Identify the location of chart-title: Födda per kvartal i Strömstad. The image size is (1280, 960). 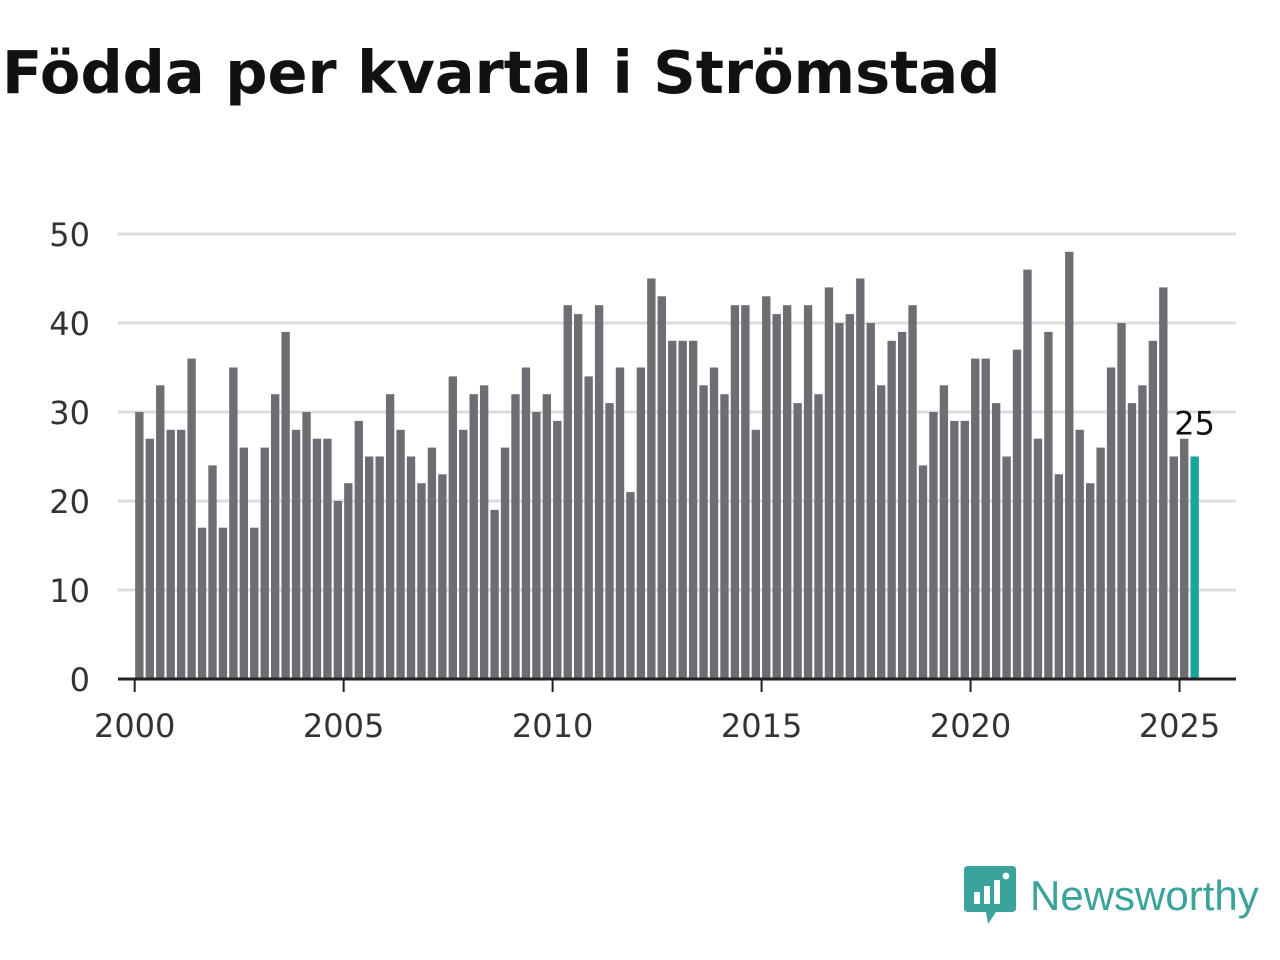
(501, 72).